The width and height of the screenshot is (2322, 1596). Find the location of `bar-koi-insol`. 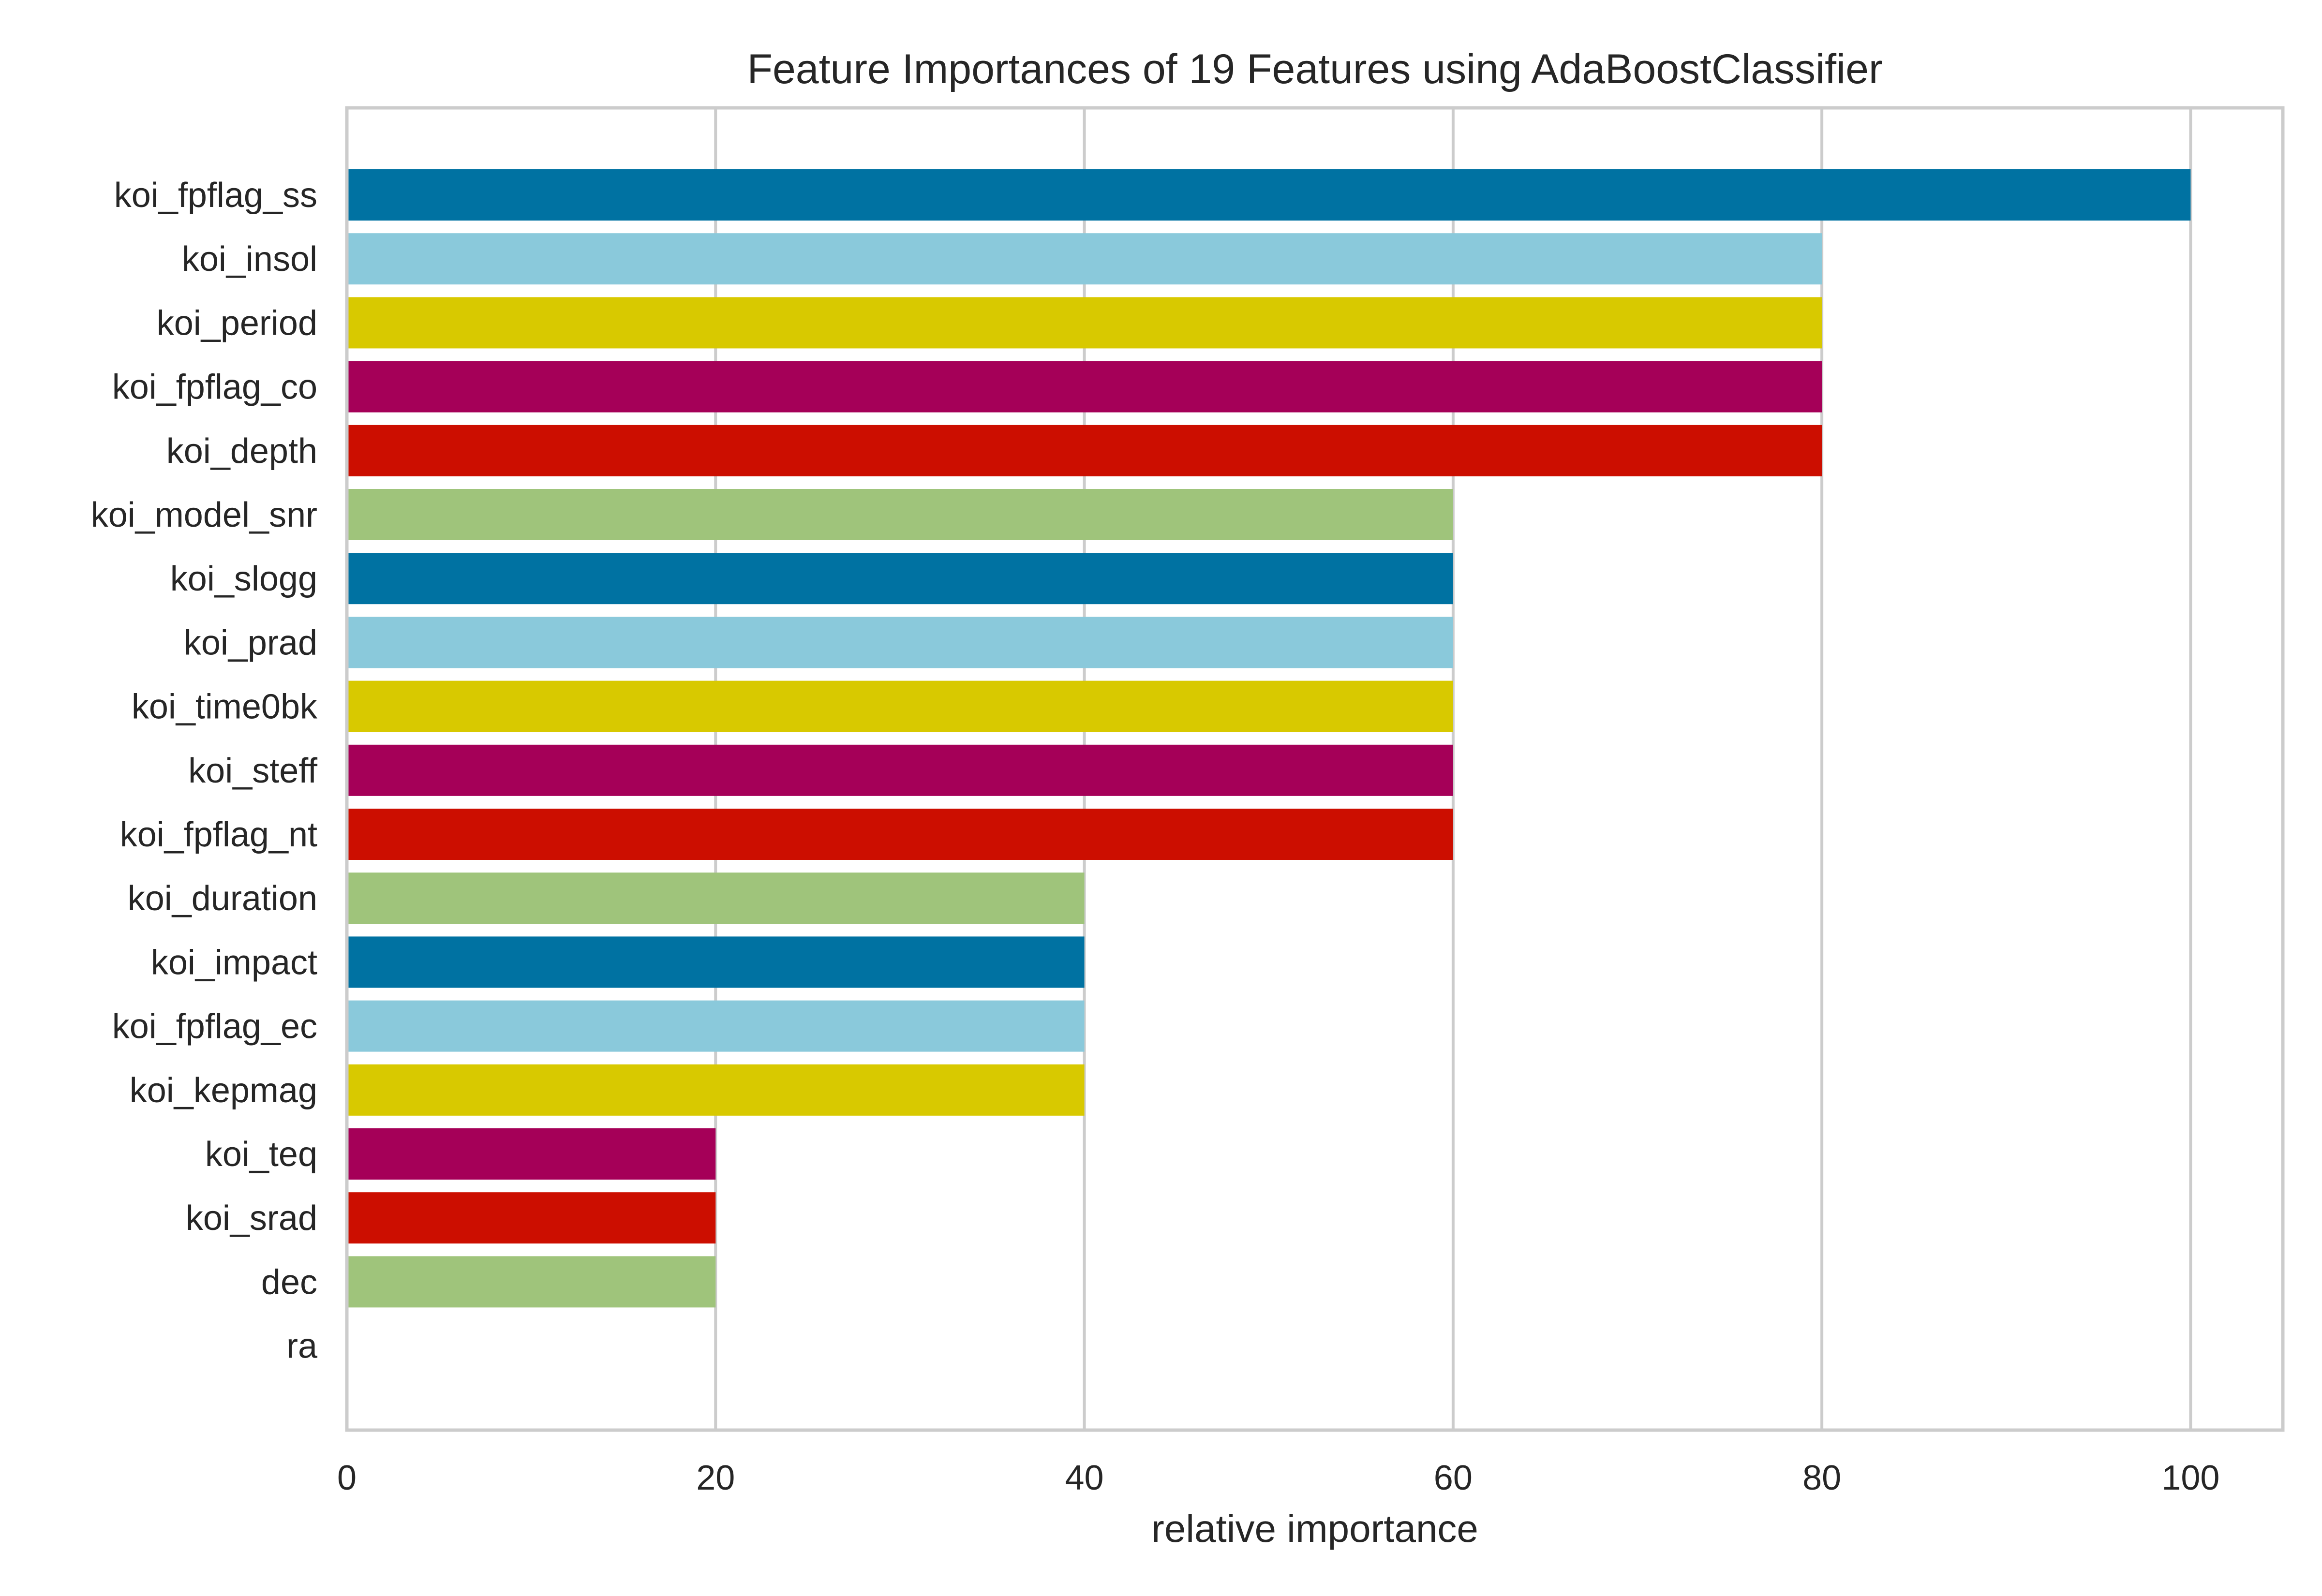

bar-koi-insol is located at coordinates (1084, 259).